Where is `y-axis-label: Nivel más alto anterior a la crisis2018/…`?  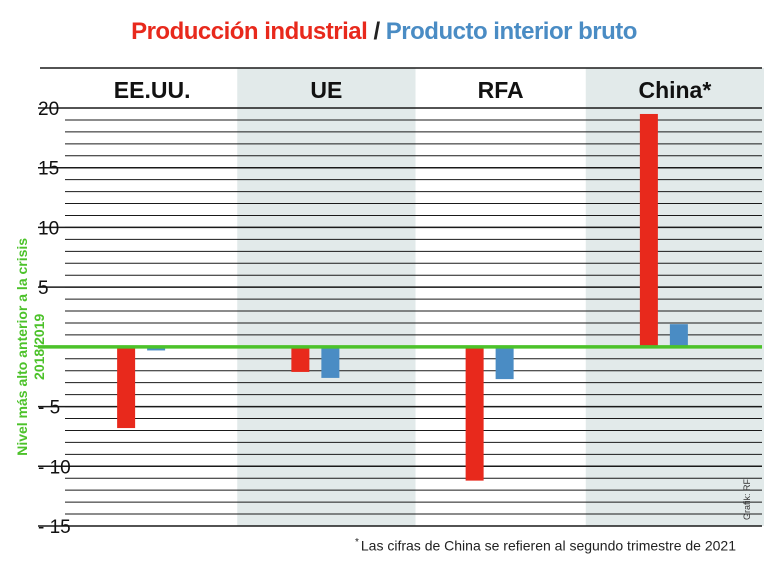
y-axis-label: Nivel más alto anterior a la crisis2018/… is located at coordinates (30, 347).